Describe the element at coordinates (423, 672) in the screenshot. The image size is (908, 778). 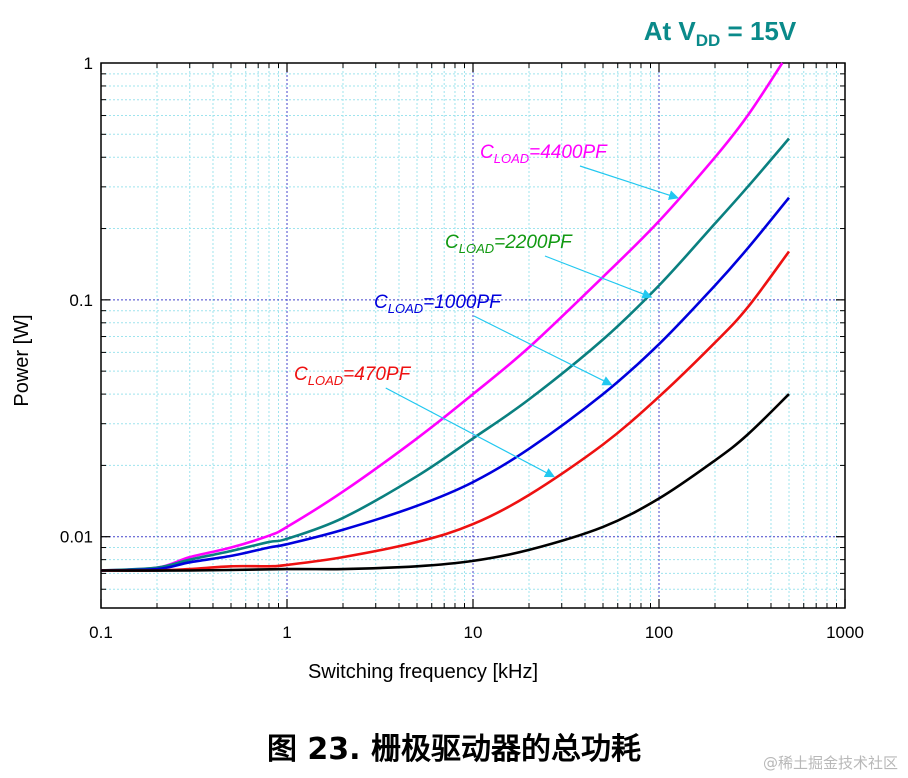
I see `x-axis-label: Switching frequency [kHz]` at that location.